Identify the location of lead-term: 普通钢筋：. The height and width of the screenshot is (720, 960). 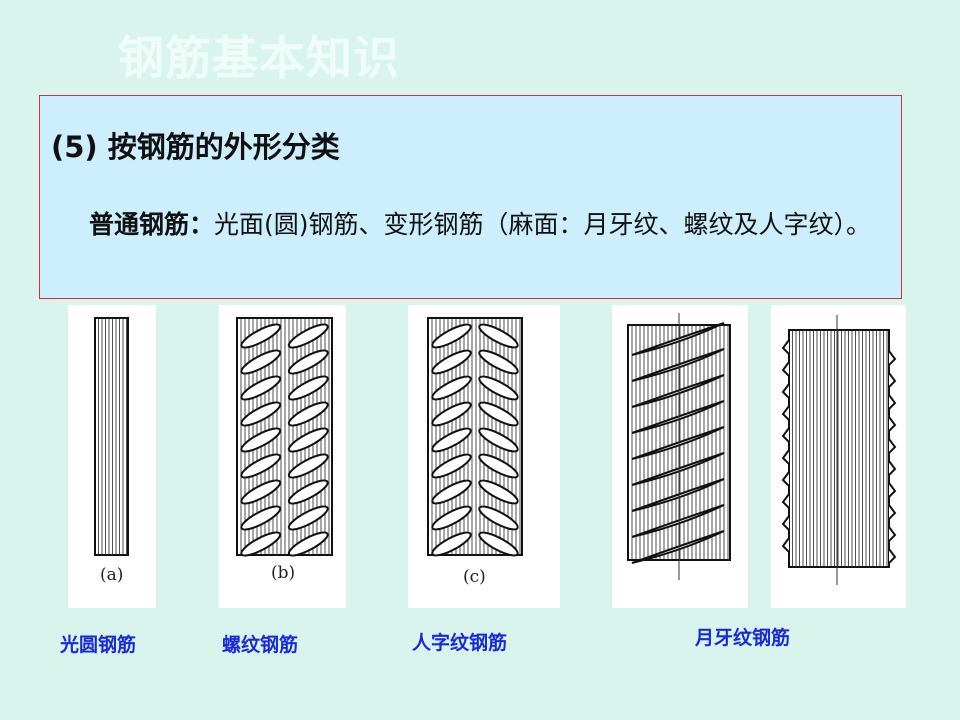
(152, 224).